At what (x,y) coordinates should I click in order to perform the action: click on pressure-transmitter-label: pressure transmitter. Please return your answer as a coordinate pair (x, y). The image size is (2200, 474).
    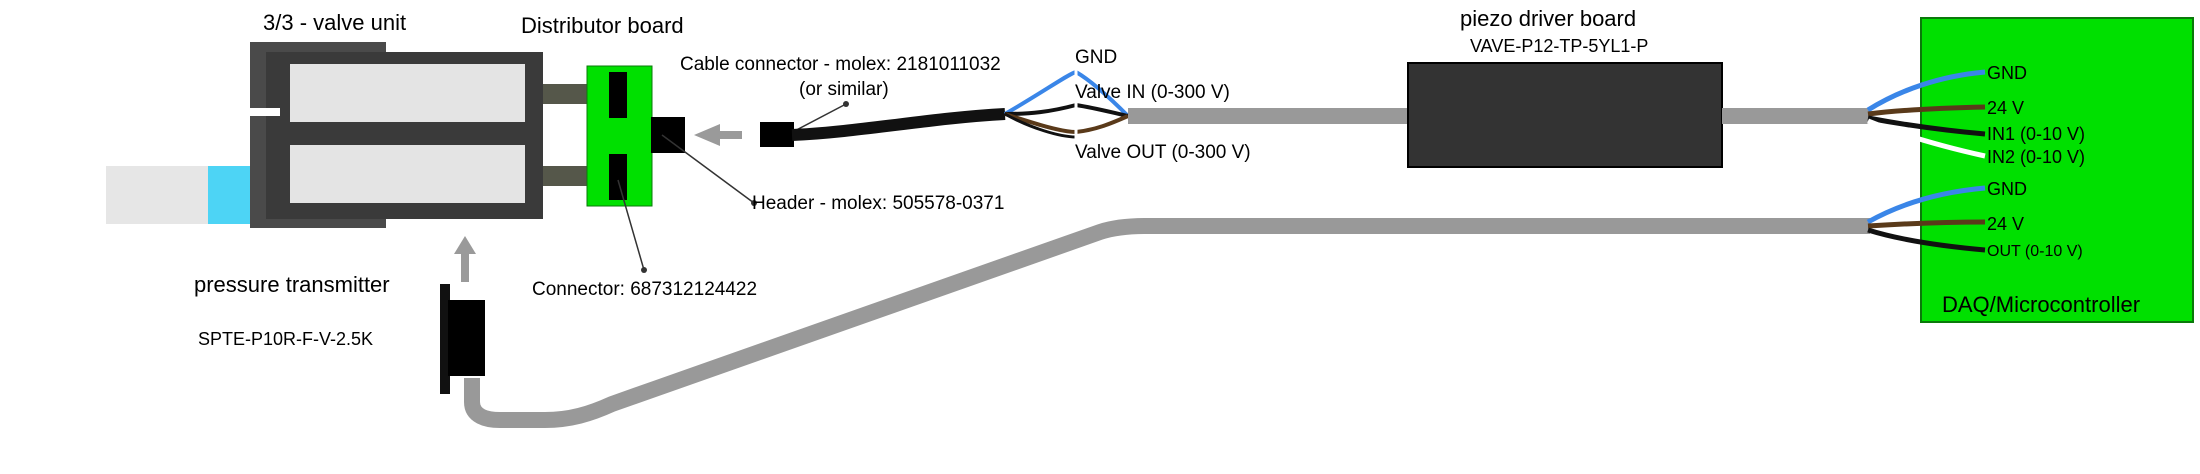
    Looking at the image, I should click on (292, 284).